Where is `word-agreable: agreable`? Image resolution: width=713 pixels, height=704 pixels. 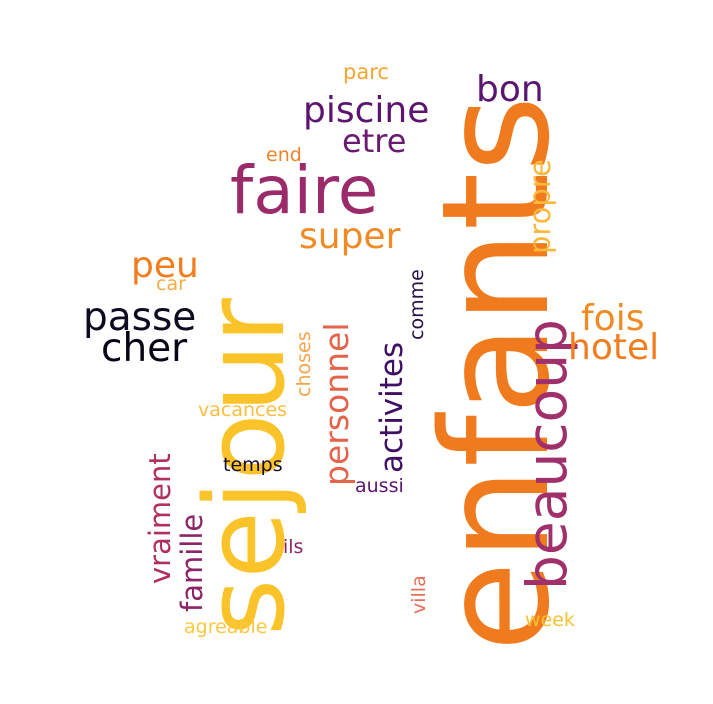 word-agreable: agreable is located at coordinates (225, 627).